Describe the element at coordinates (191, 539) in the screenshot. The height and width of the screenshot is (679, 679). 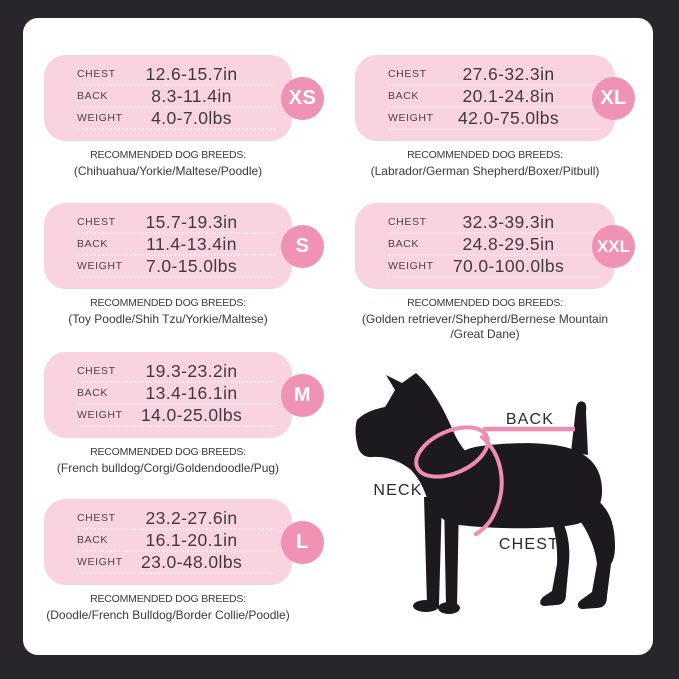
I see `back-value: 16.1-20.1in` at that location.